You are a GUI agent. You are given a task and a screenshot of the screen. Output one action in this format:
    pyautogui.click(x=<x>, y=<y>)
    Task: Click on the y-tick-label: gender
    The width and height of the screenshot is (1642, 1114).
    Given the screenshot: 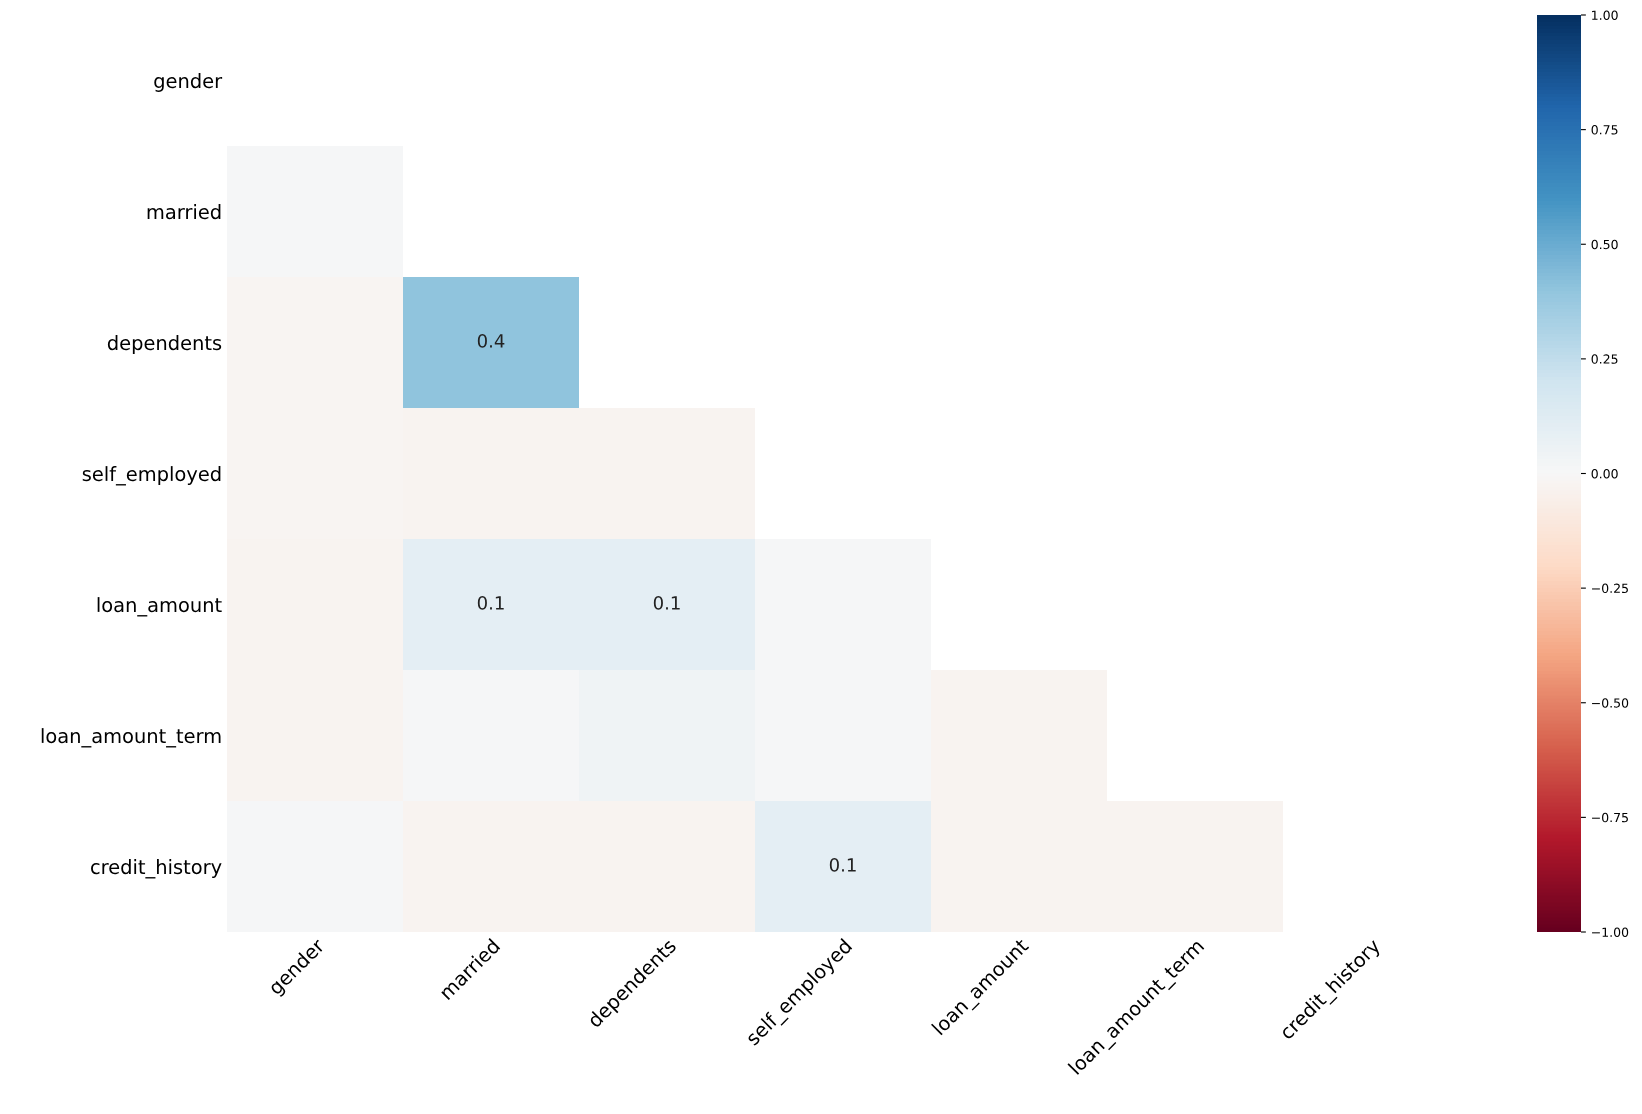 What is the action you would take?
    pyautogui.click(x=188, y=82)
    